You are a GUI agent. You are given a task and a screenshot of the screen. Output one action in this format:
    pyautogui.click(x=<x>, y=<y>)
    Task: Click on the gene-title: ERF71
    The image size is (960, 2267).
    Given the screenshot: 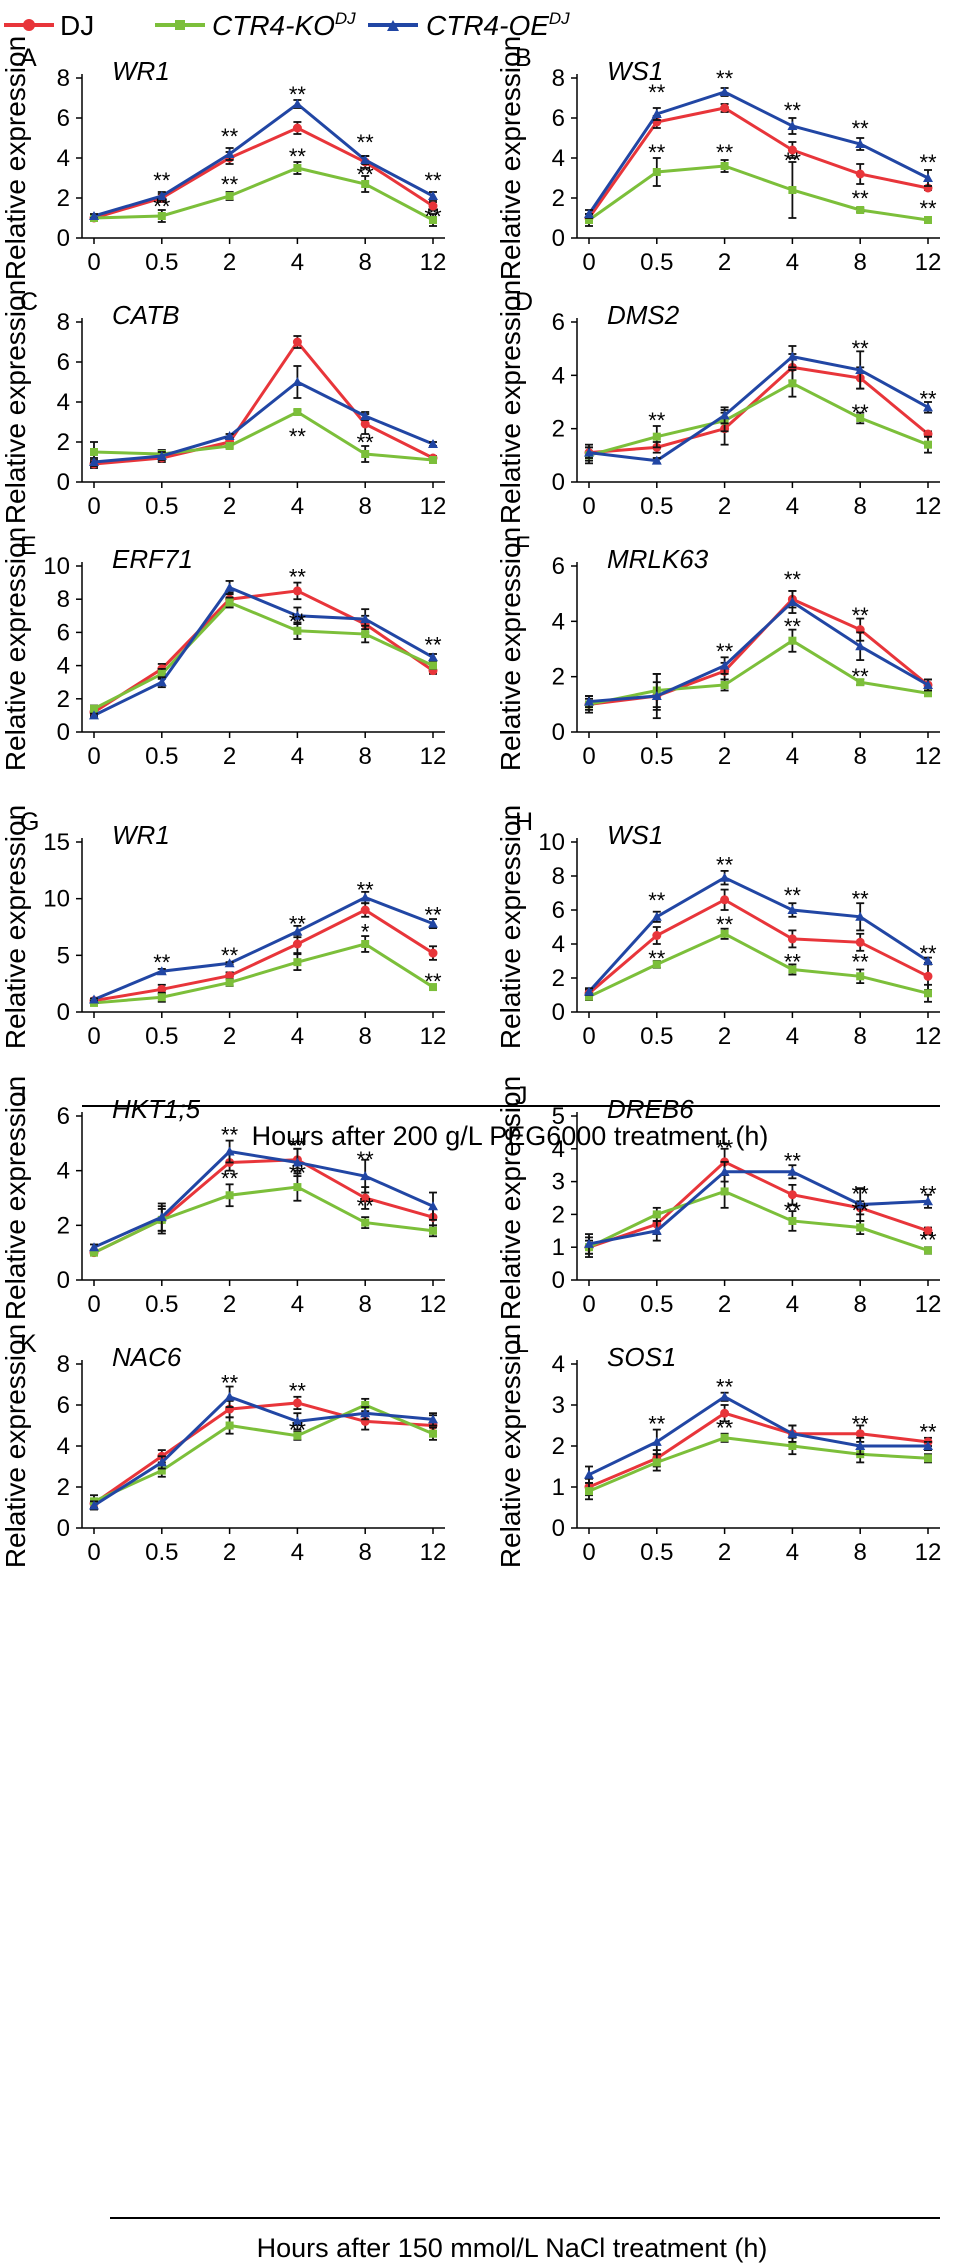 What is the action you would take?
    pyautogui.click(x=152, y=559)
    